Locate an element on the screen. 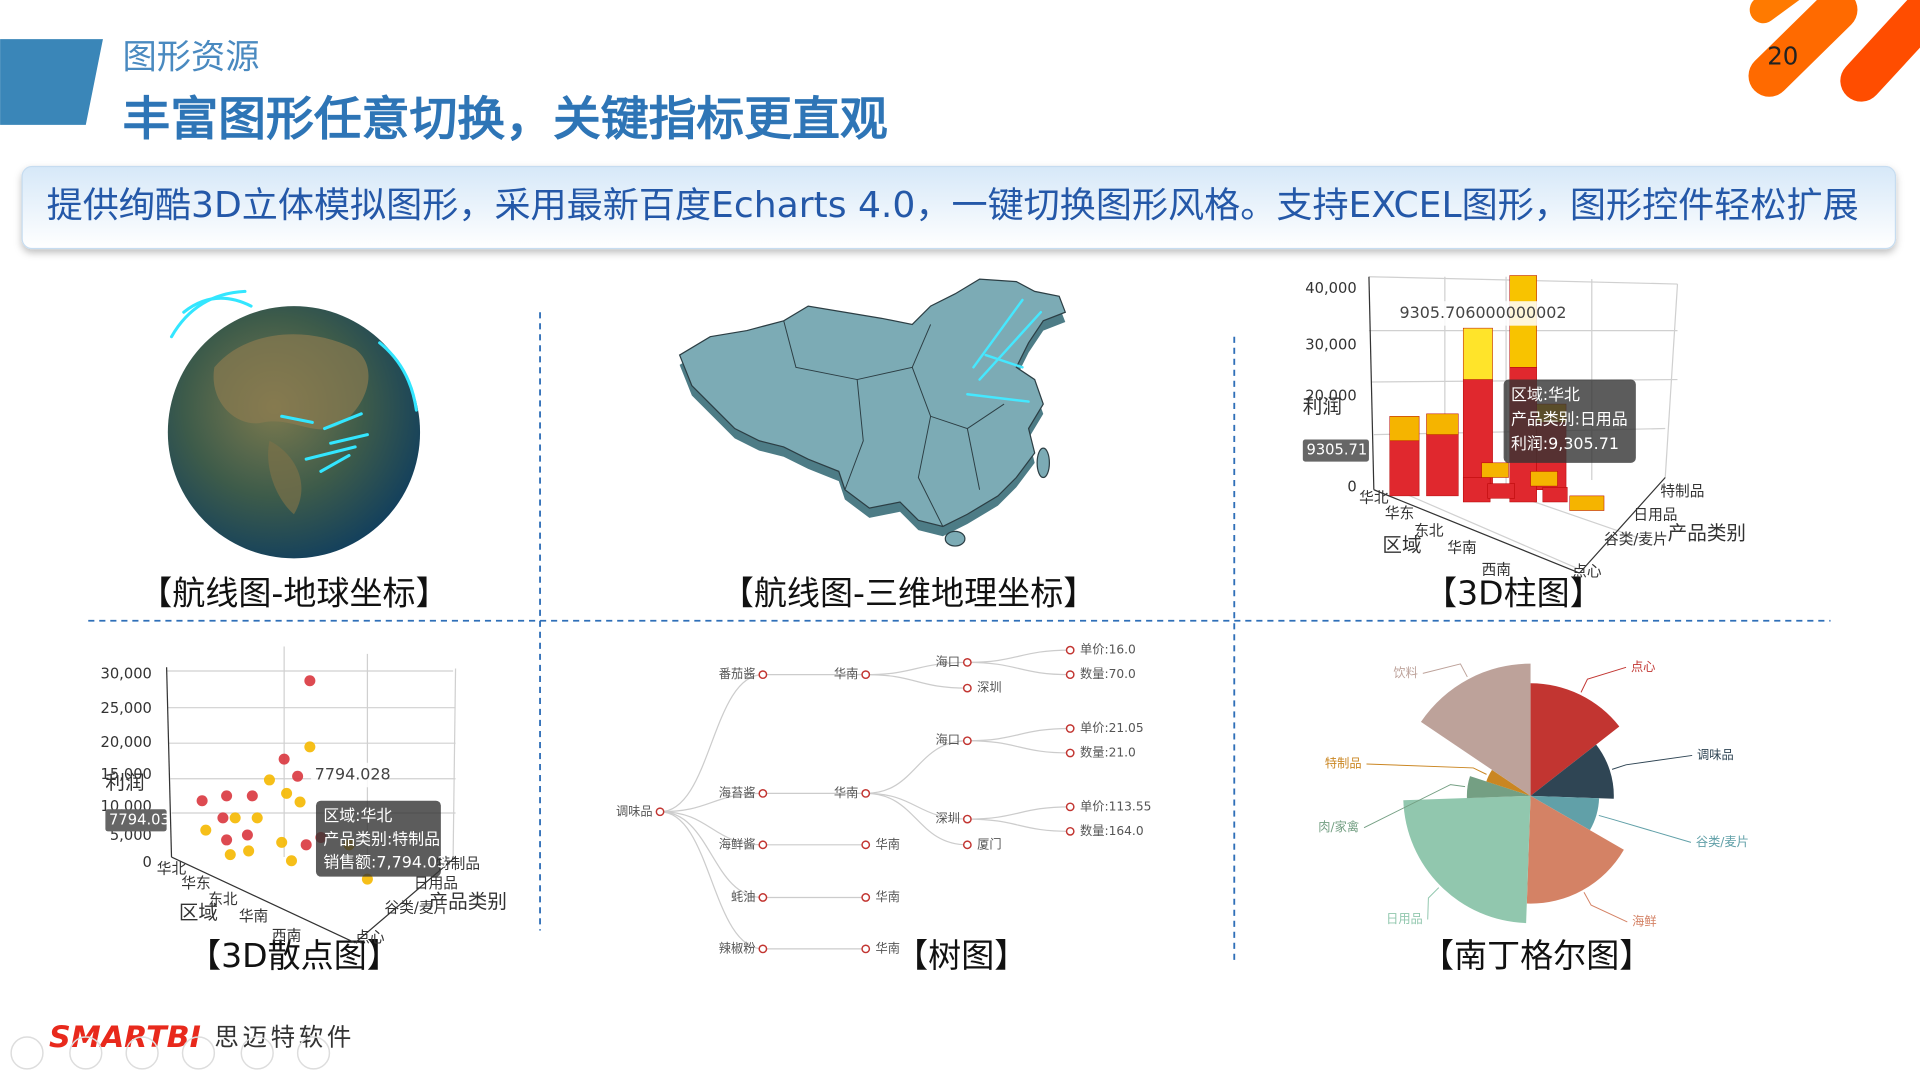 This screenshot has height=1075, width=1920. rose-label: 谷类/麦片 is located at coordinates (1722, 842).